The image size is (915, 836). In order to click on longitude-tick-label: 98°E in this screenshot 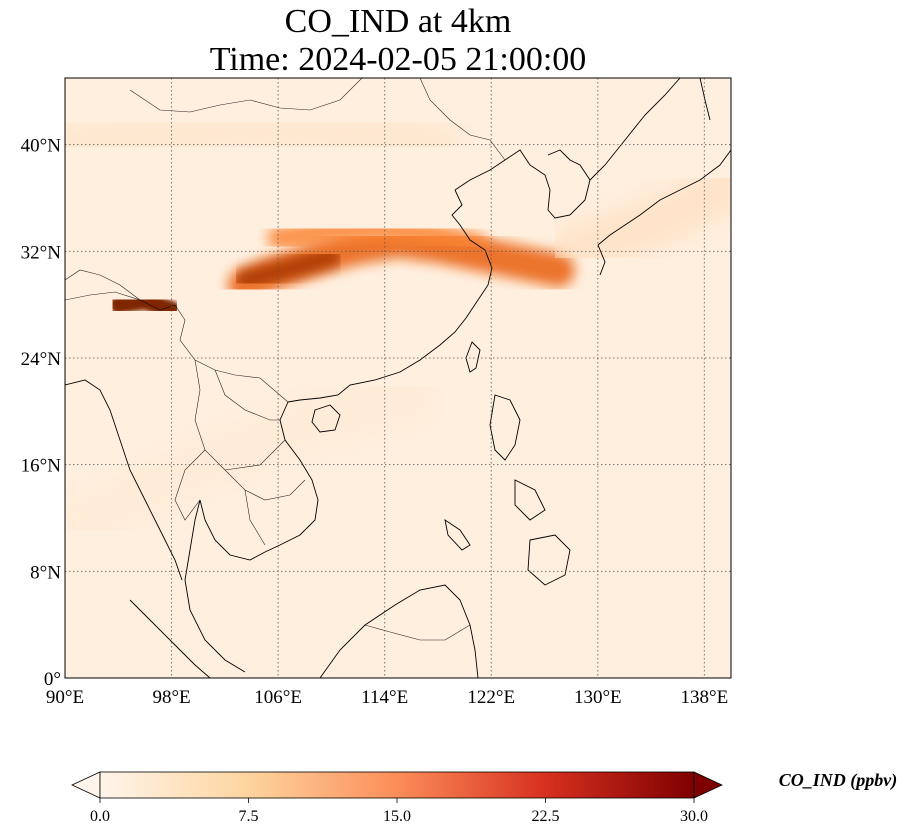, I will do `click(171, 697)`.